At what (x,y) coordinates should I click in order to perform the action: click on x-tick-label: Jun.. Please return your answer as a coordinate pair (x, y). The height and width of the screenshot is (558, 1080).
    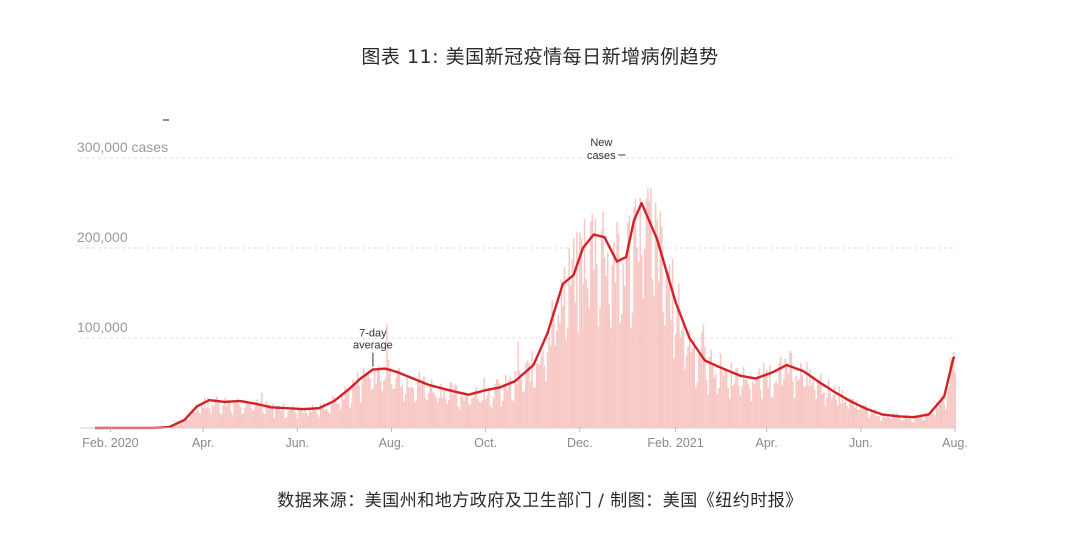
    Looking at the image, I should click on (861, 443).